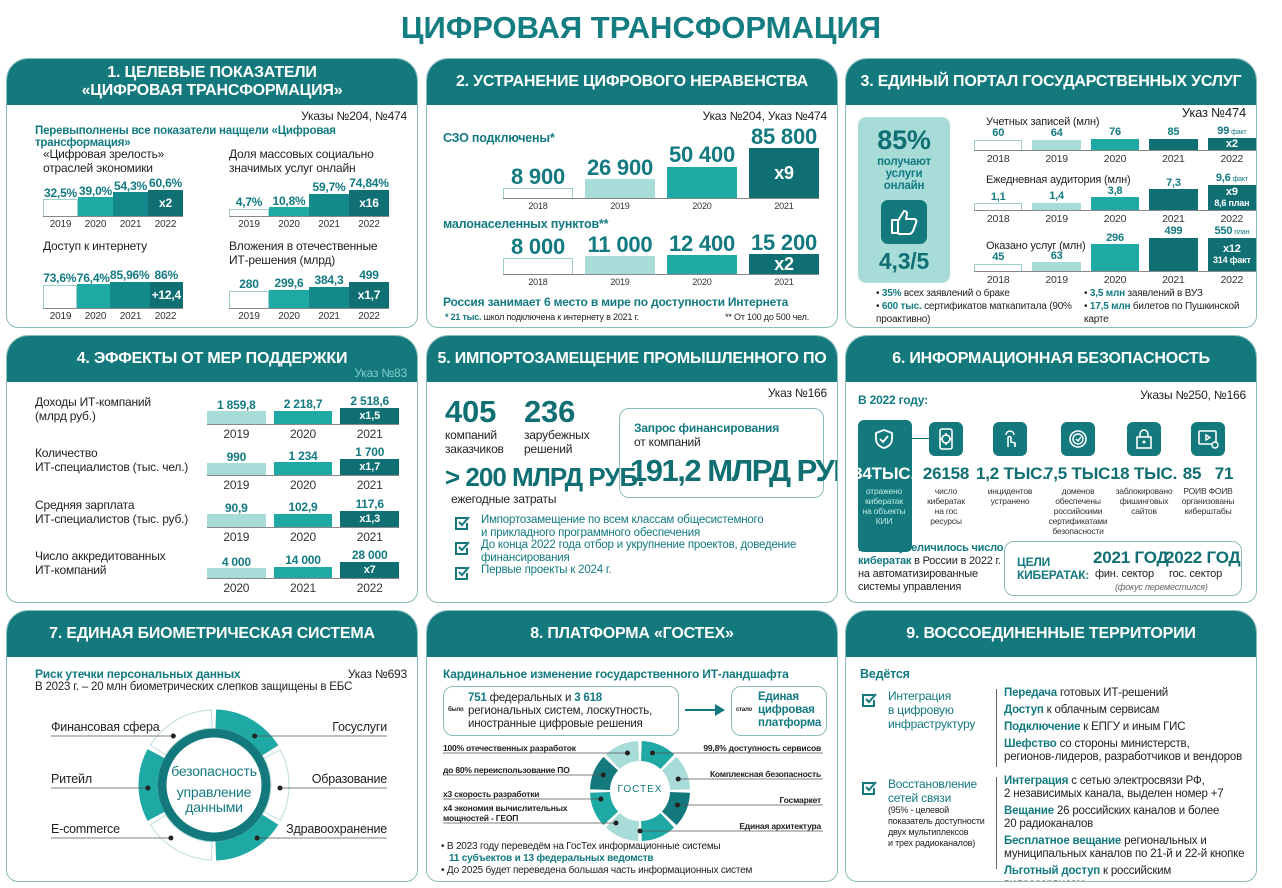 This screenshot has height=888, width=1282. I want to click on decree-label: Указ №166, so click(797, 393).